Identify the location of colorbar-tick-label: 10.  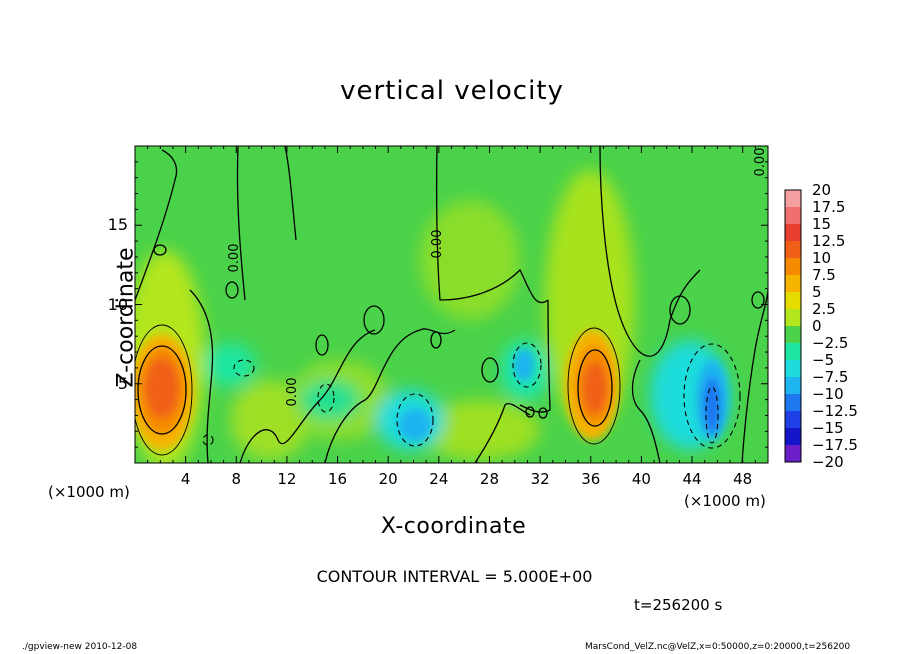
(822, 258).